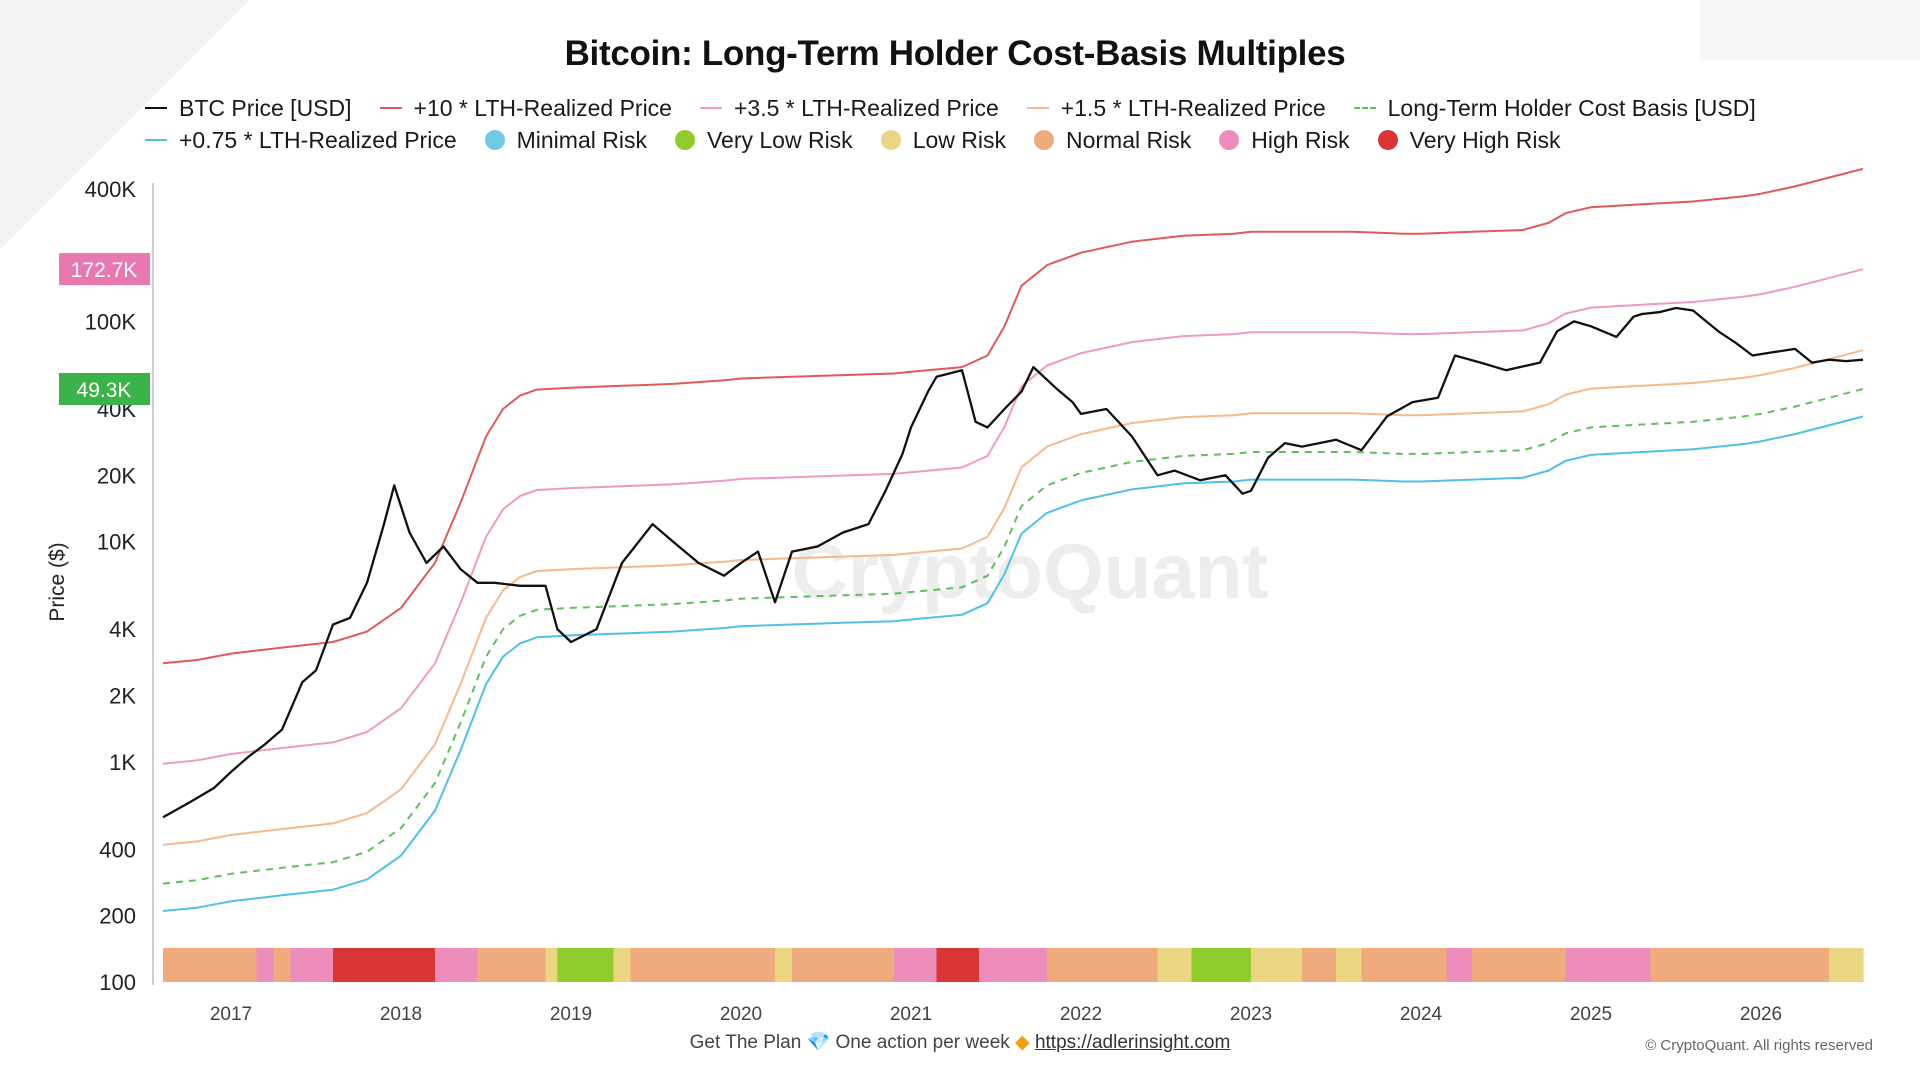 The image size is (1920, 1080). Describe the element at coordinates (571, 1014) in the screenshot. I see `x-tick-label: 2019` at that location.